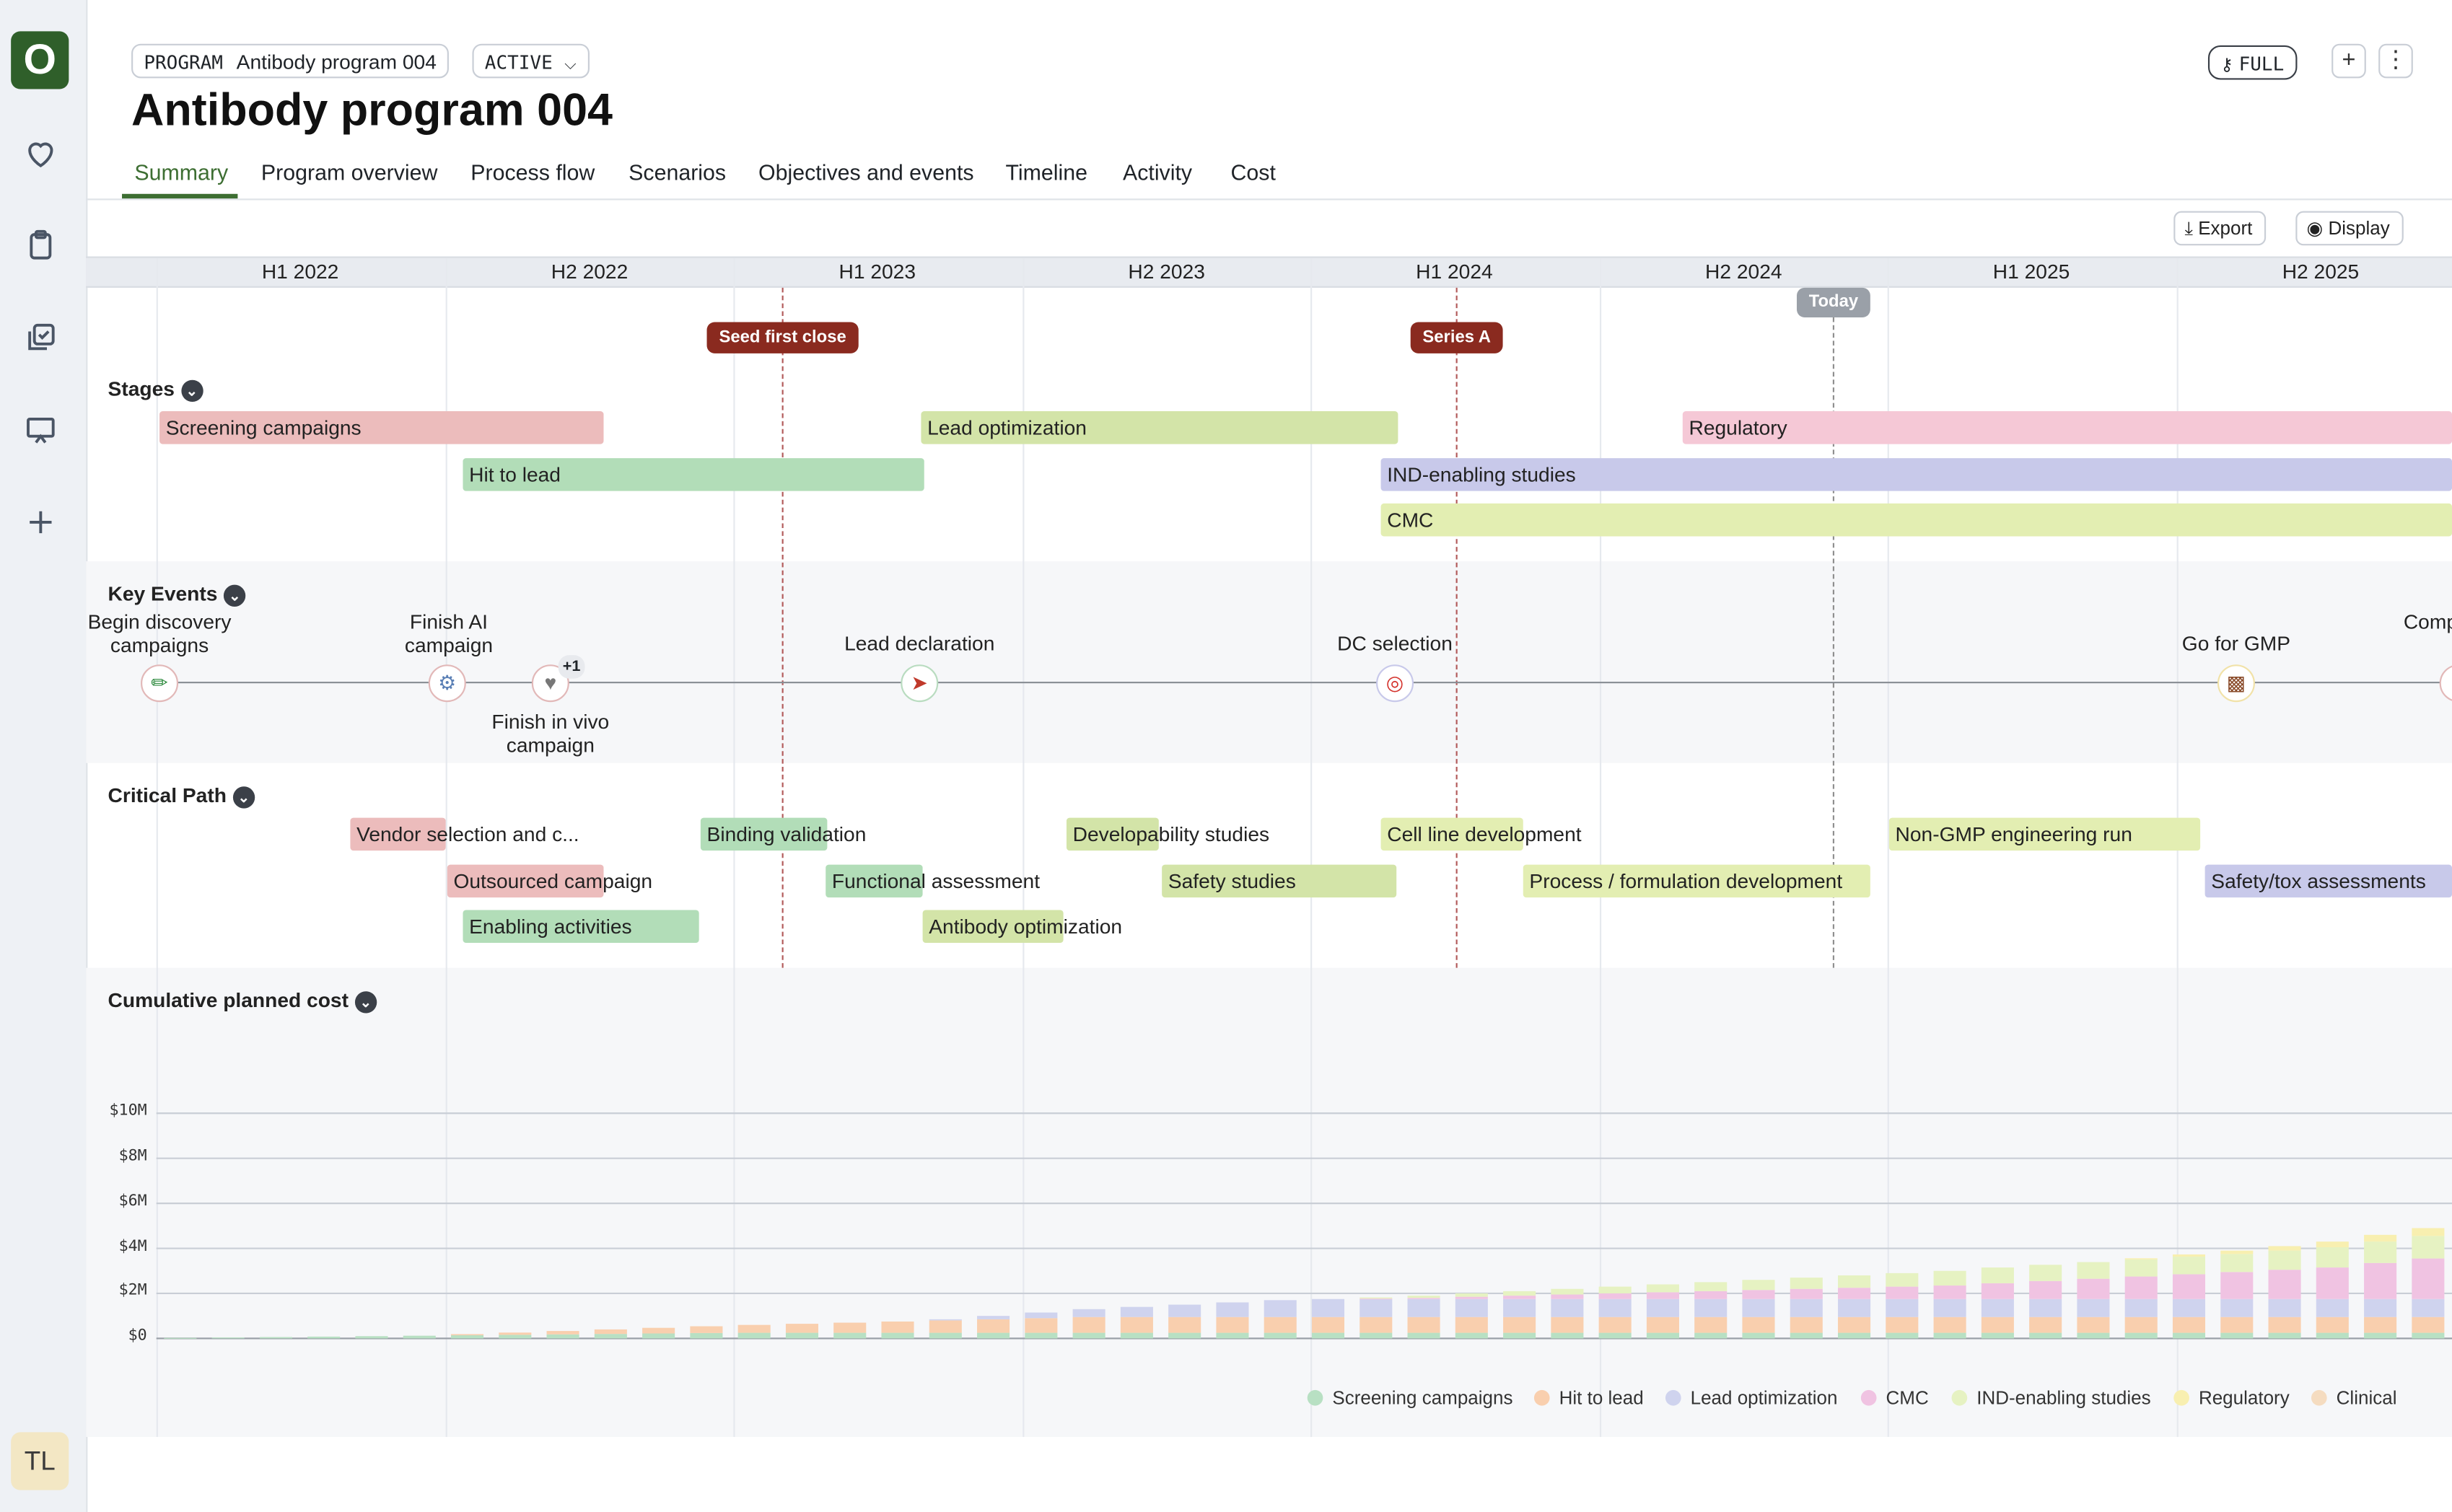  Describe the element at coordinates (2349, 229) in the screenshot. I see `display-button: ◉ Display` at that location.